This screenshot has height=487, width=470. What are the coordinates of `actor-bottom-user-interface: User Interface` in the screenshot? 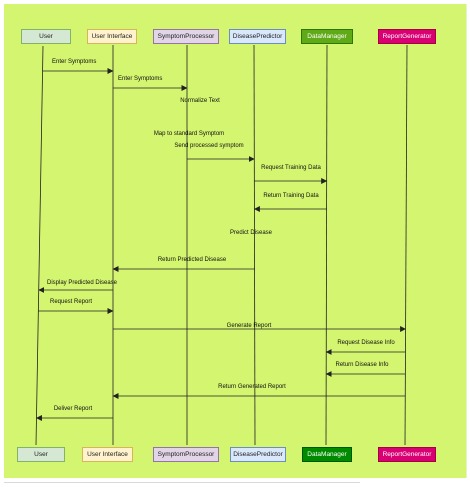 It's located at (107, 454).